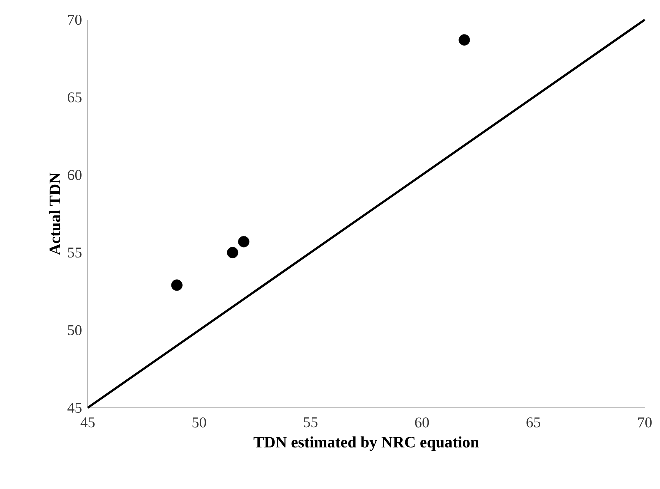 The image size is (660, 489). What do you see at coordinates (75, 330) in the screenshot?
I see `y-tick-label: 50` at bounding box center [75, 330].